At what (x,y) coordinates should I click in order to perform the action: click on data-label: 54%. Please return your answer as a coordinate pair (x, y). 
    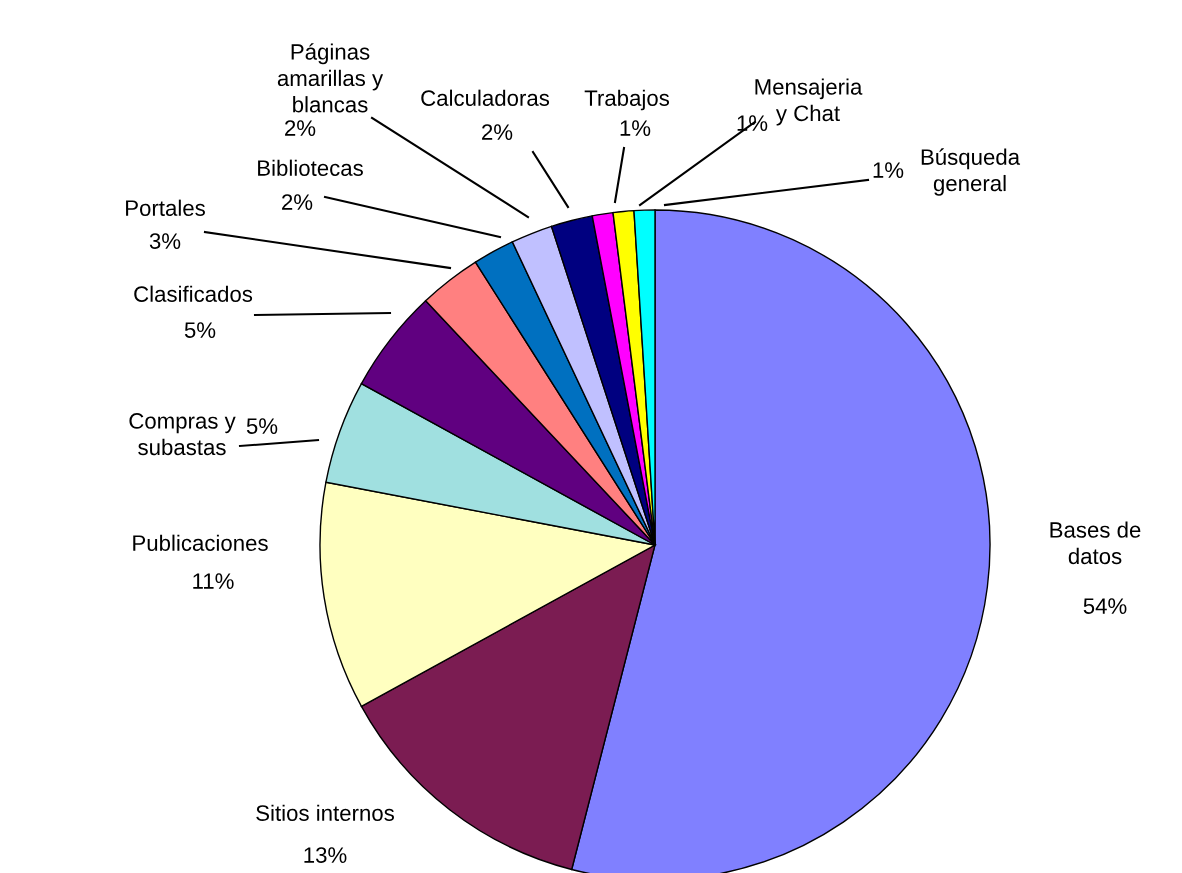
    Looking at the image, I should click on (1105, 606).